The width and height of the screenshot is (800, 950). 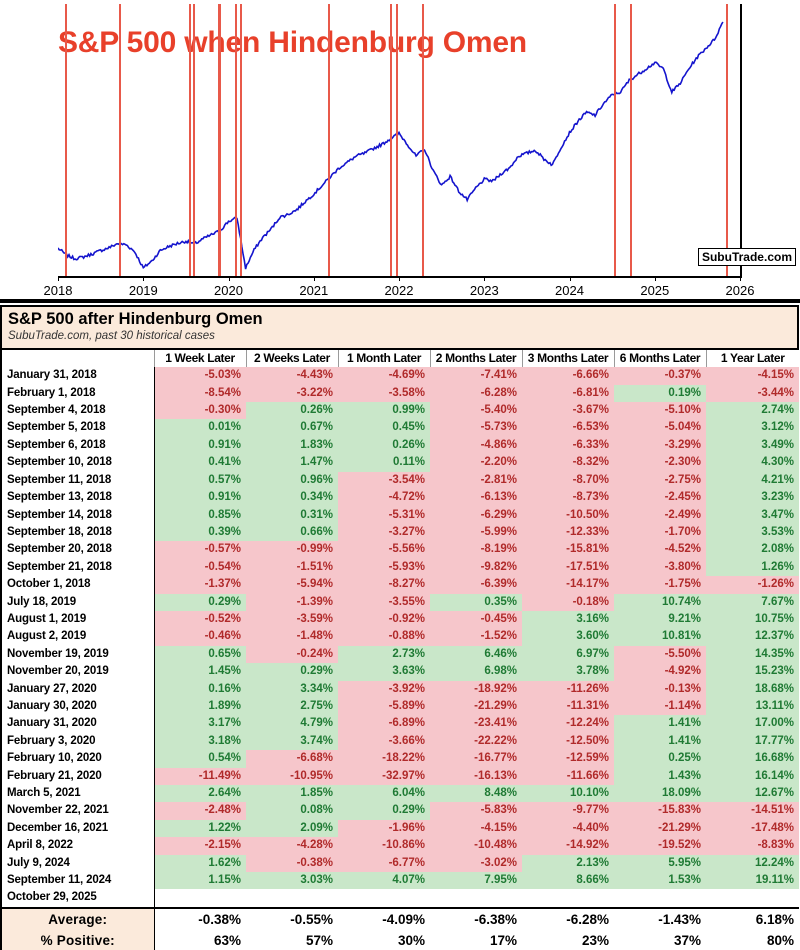 What do you see at coordinates (200, 724) in the screenshot?
I see `cell-1-week-later: 3.17%` at bounding box center [200, 724].